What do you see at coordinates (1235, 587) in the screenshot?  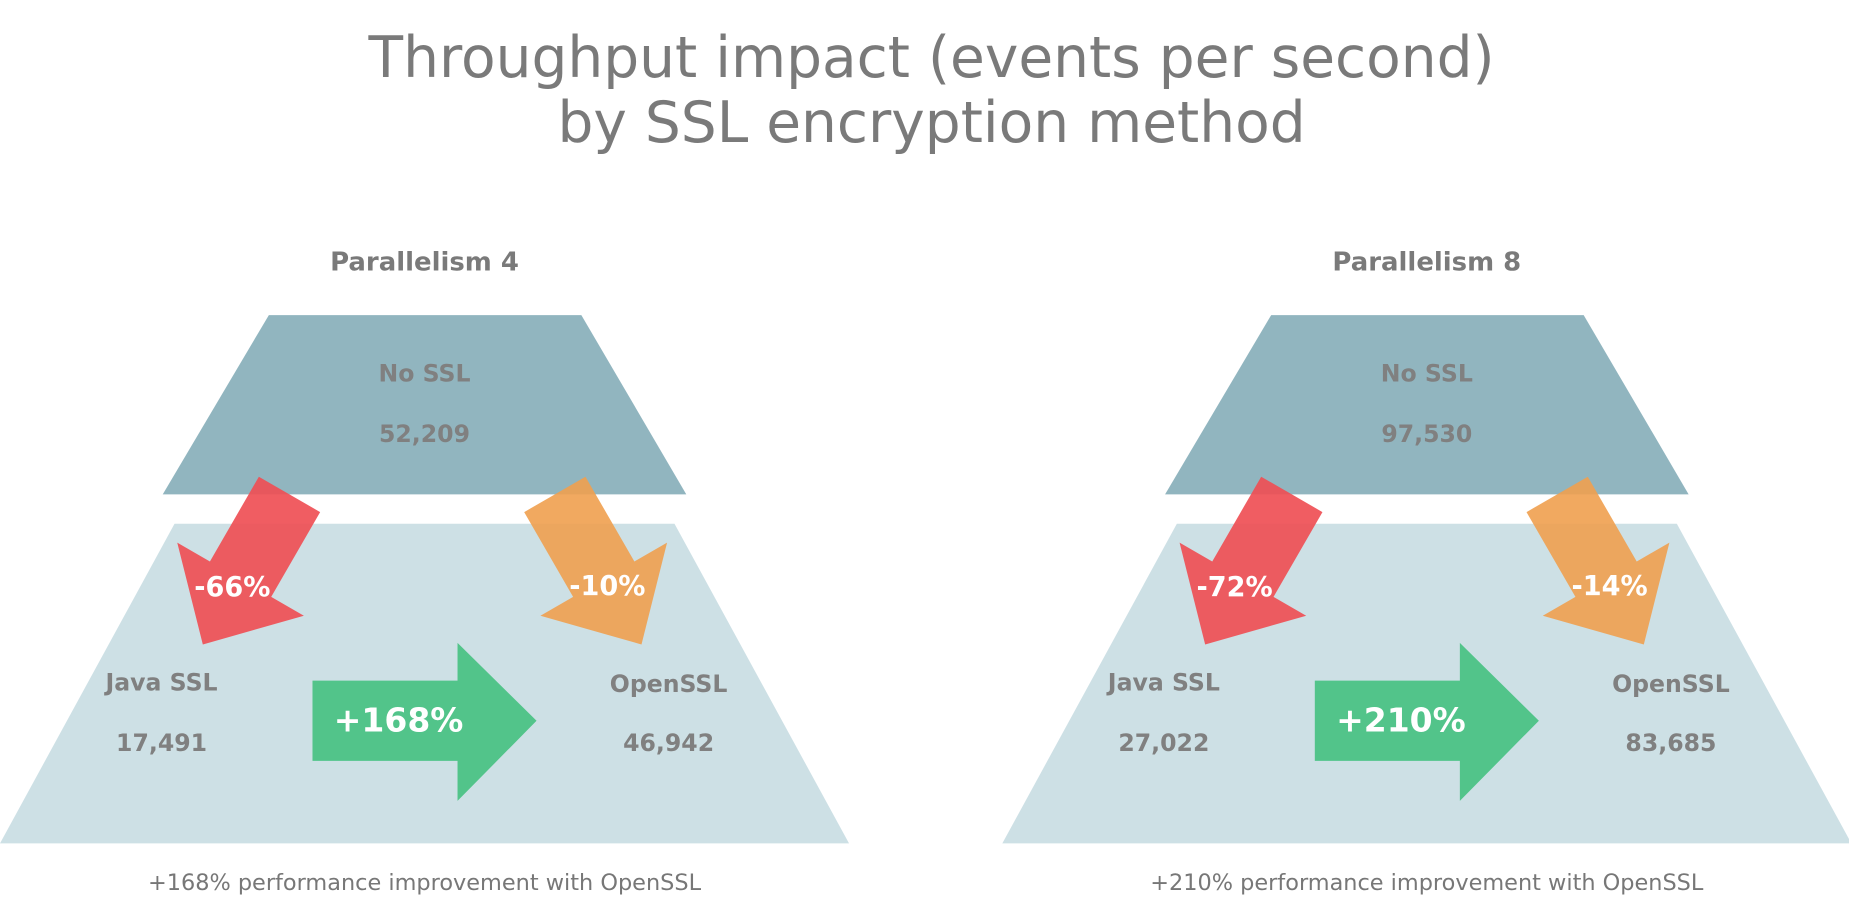 I see `change-label: -72%` at bounding box center [1235, 587].